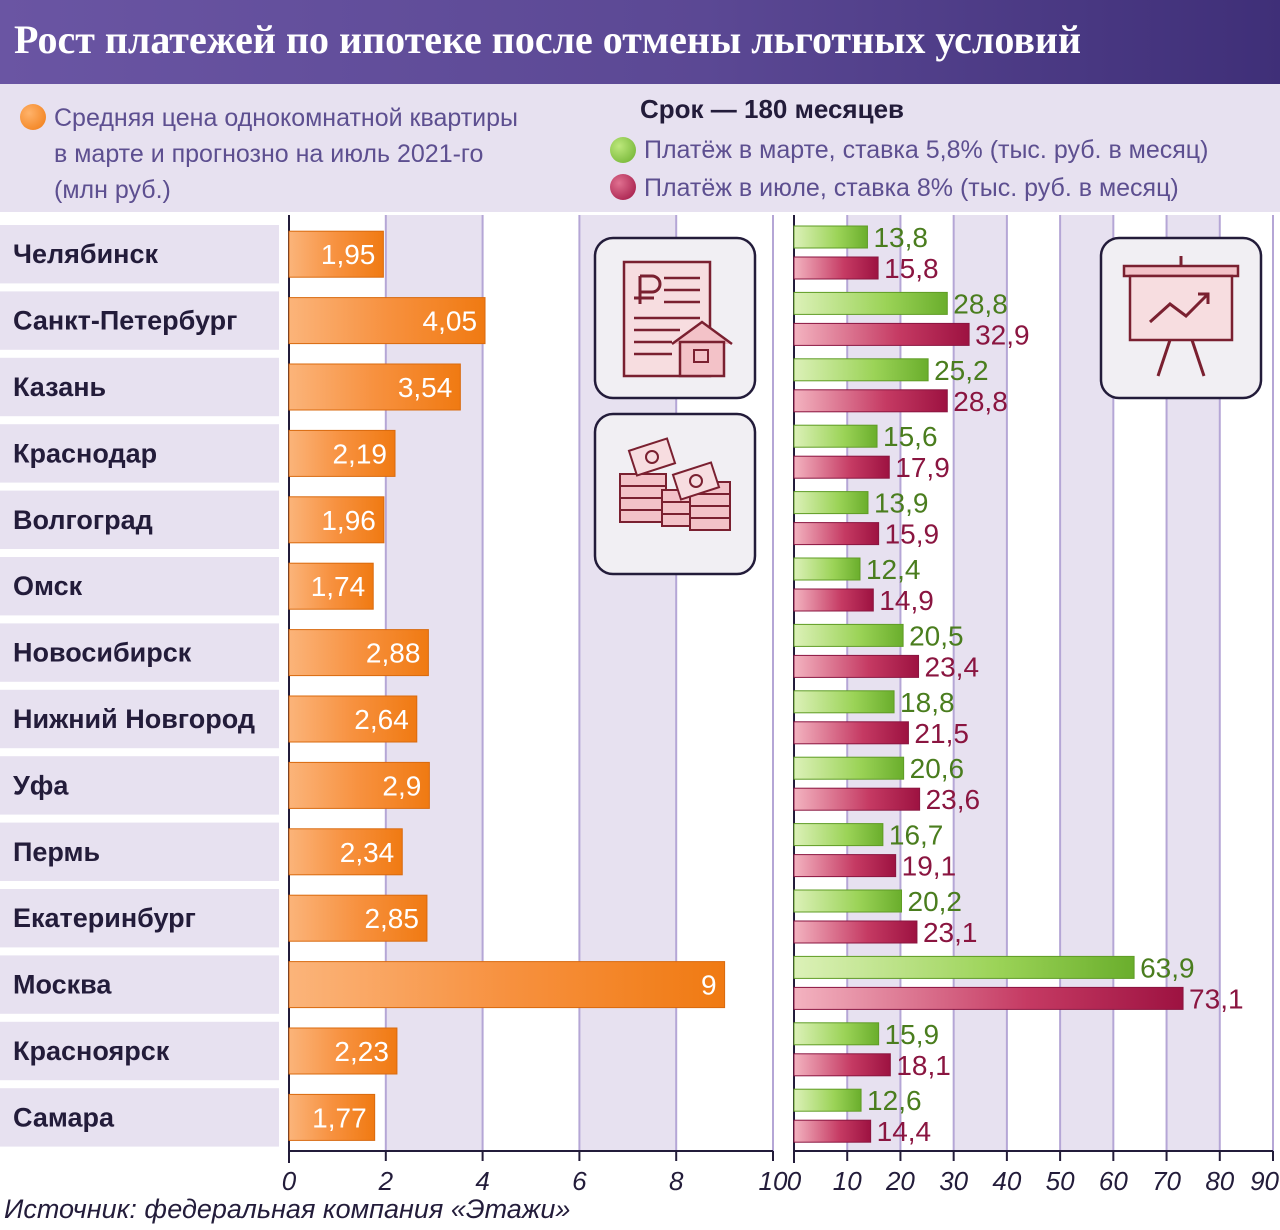  Describe the element at coordinates (381, 719) in the screenshot. I see `price-value-label: 2,64` at that location.